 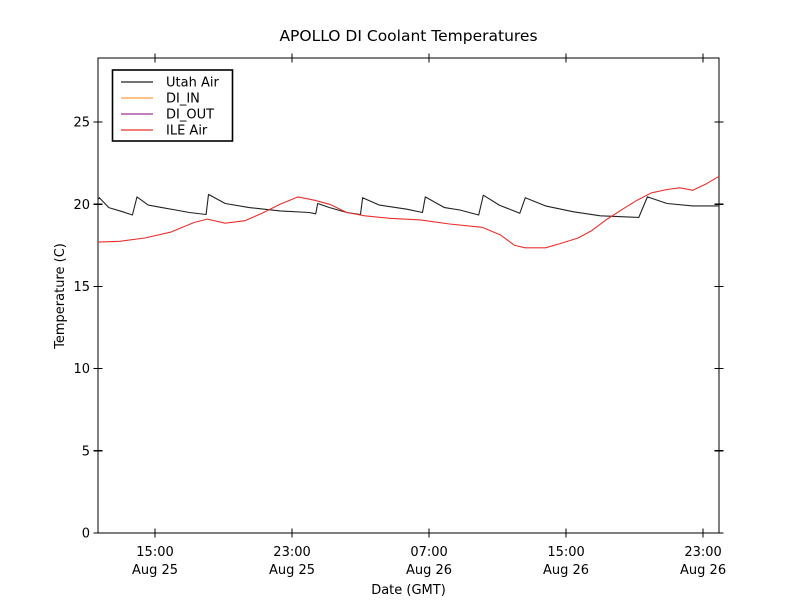 I want to click on series-line-utah-air, so click(x=408, y=205).